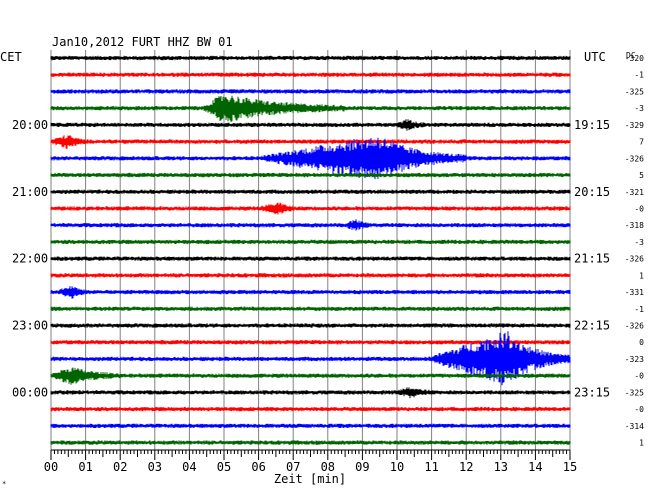 This screenshot has width=650, height=494. Describe the element at coordinates (310, 479) in the screenshot. I see `x-axis-label: Zeit [min]` at that location.